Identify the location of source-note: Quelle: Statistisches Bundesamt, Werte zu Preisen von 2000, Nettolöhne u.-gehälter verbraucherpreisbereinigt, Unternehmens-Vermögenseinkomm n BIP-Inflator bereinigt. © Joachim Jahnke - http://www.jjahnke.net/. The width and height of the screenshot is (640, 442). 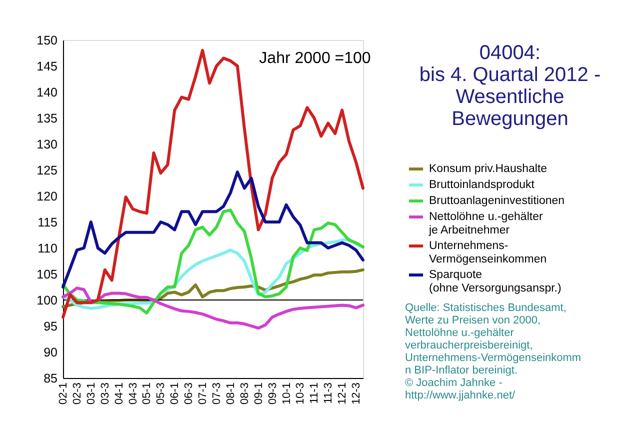
(493, 352).